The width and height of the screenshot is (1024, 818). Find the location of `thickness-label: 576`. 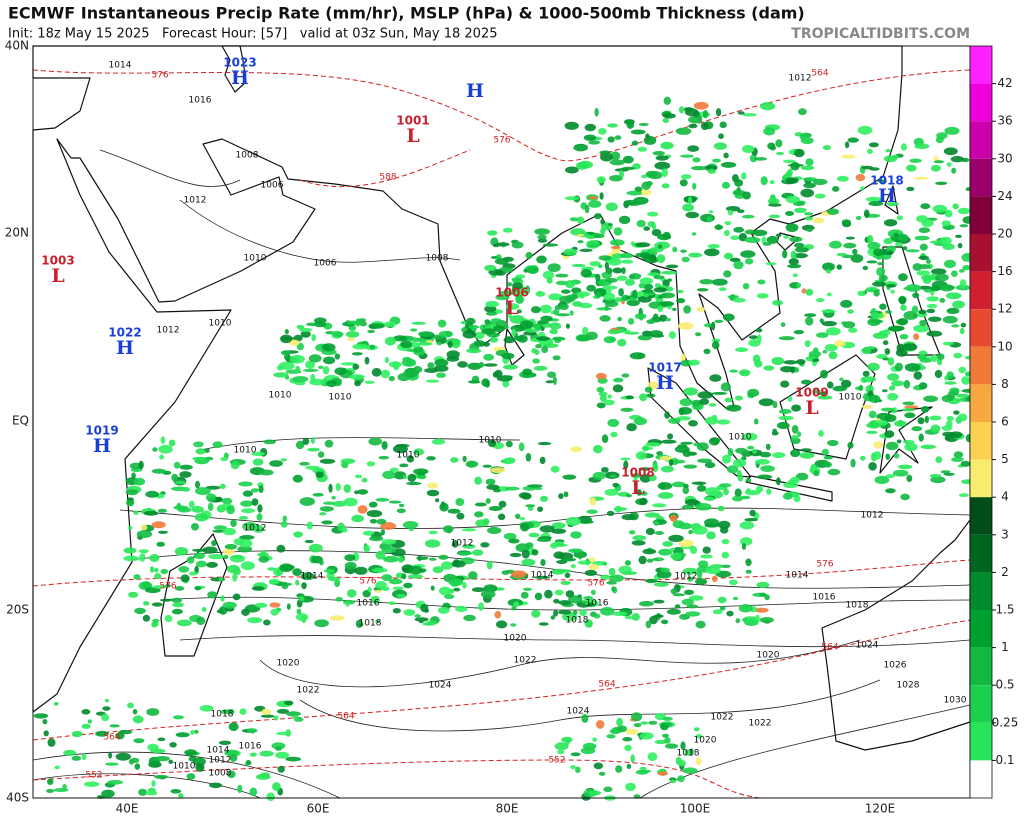

thickness-label: 576 is located at coordinates (501, 141).